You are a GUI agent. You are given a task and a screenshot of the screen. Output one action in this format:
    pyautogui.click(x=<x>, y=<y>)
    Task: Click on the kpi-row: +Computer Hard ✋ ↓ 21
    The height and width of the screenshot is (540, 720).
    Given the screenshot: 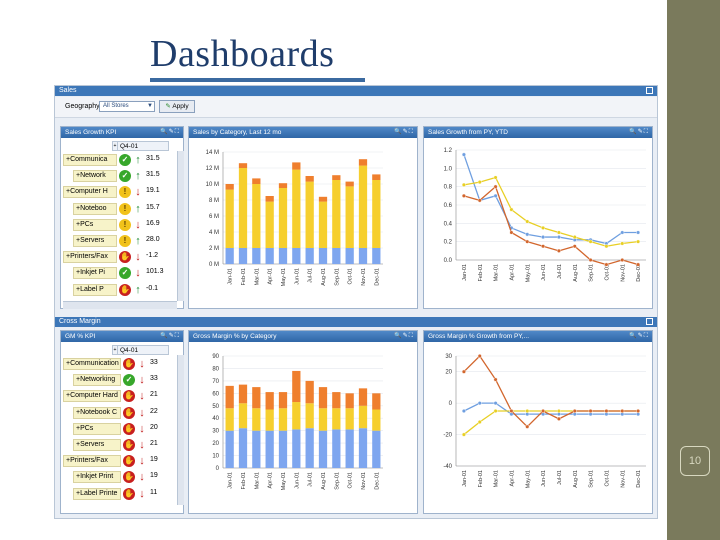 What is the action you would take?
    pyautogui.click(x=118, y=396)
    